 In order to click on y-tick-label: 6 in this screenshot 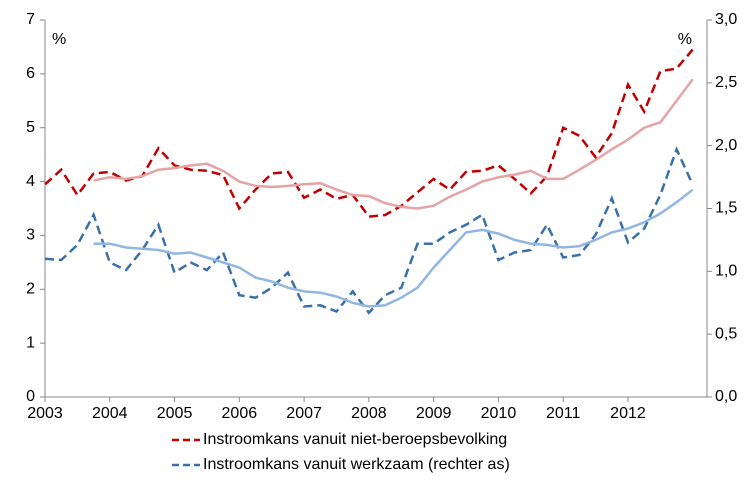, I will do `click(30, 73)`.